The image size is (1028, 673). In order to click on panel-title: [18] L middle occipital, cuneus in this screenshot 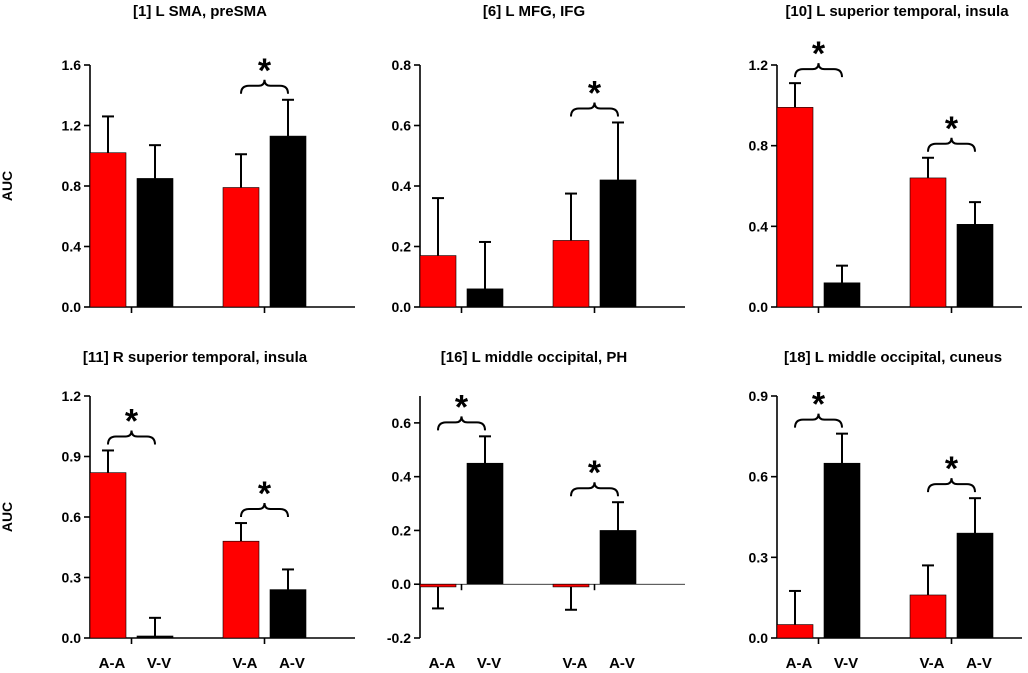, I will do `click(893, 357)`.